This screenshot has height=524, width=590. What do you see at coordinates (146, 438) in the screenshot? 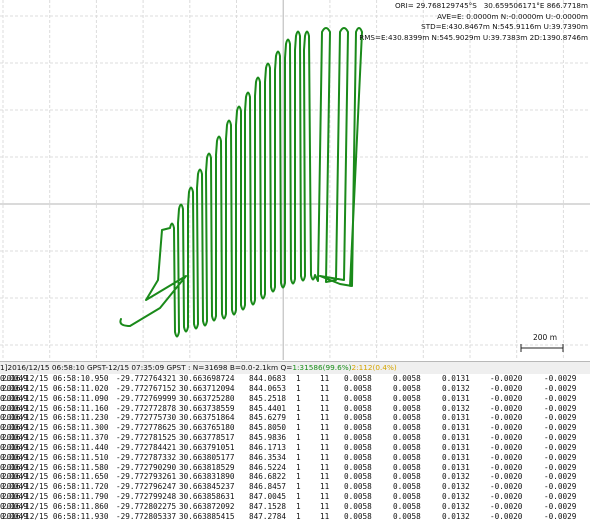
I see `table-cell: -29.772781525` at bounding box center [146, 438].